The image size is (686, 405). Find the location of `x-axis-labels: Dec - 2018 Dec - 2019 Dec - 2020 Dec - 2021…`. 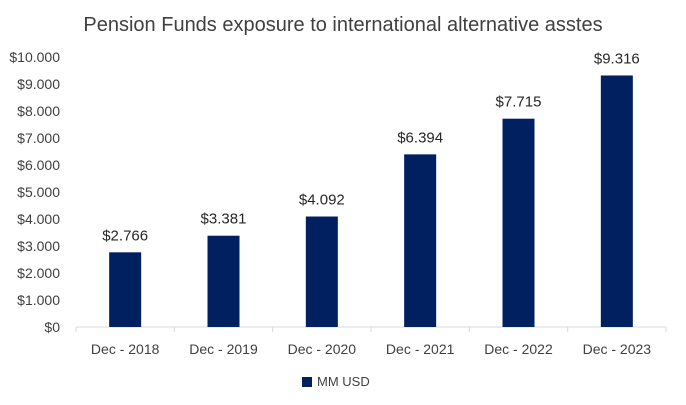

x-axis-labels: Dec - 2018 Dec - 2019 Dec - 2020 Dec - 2021… is located at coordinates (371, 349).